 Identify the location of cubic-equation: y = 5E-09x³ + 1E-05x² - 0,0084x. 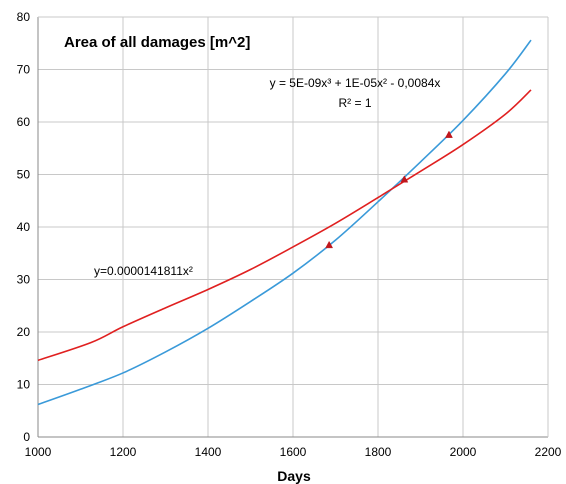
(355, 83).